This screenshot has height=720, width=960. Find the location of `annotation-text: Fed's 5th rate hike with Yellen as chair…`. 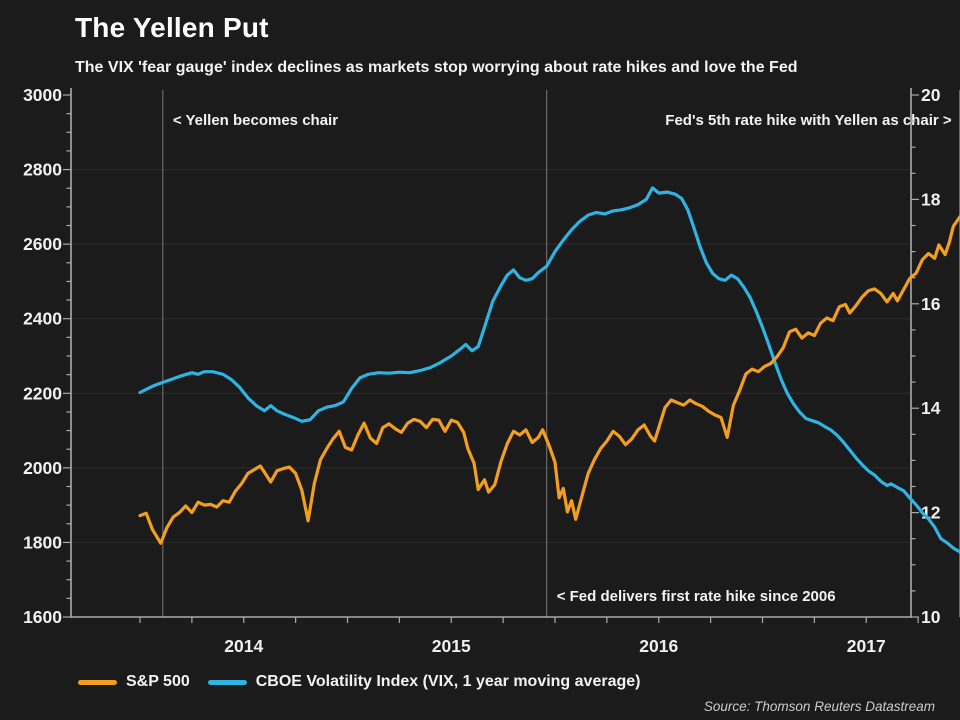

annotation-text: Fed's 5th rate hike with Yellen as chair… is located at coordinates (808, 120).